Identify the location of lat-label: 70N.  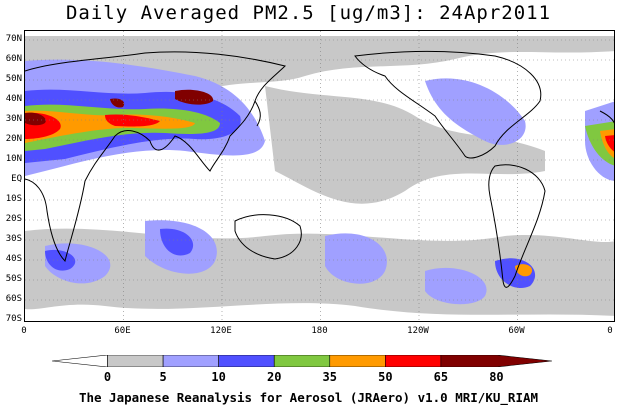
(13, 39).